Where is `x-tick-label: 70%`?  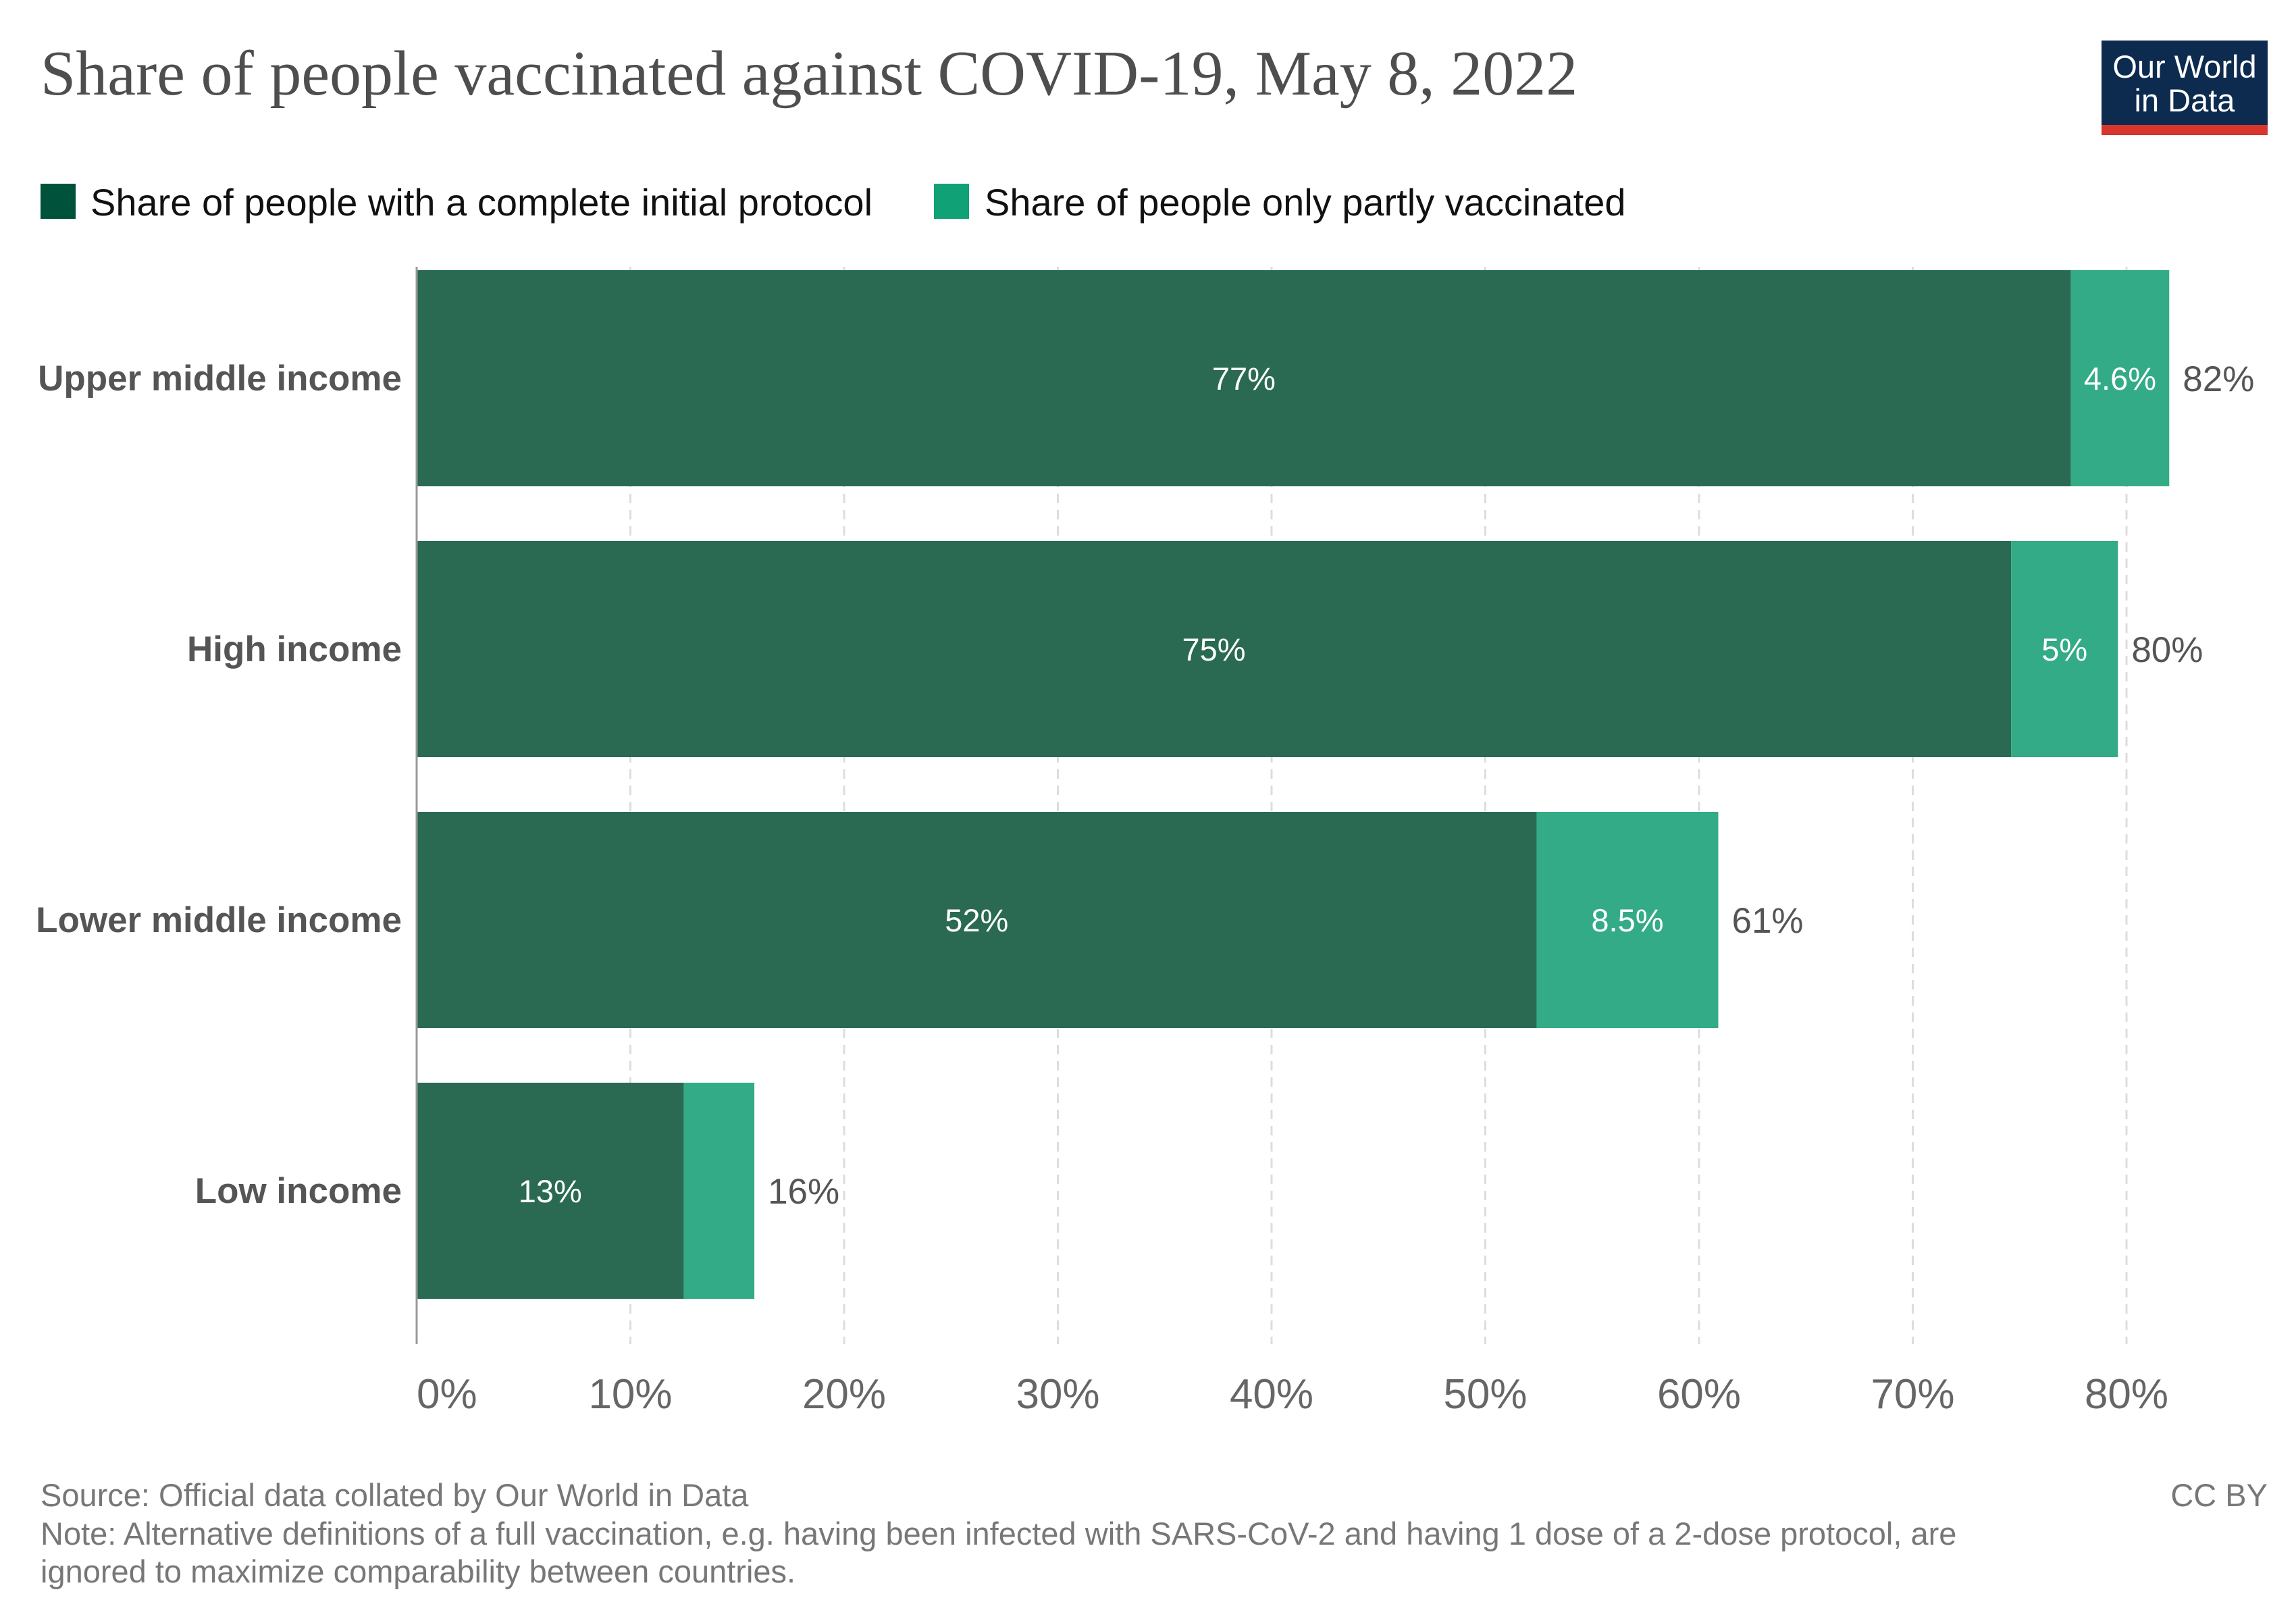 x-tick-label: 70% is located at coordinates (1912, 1394).